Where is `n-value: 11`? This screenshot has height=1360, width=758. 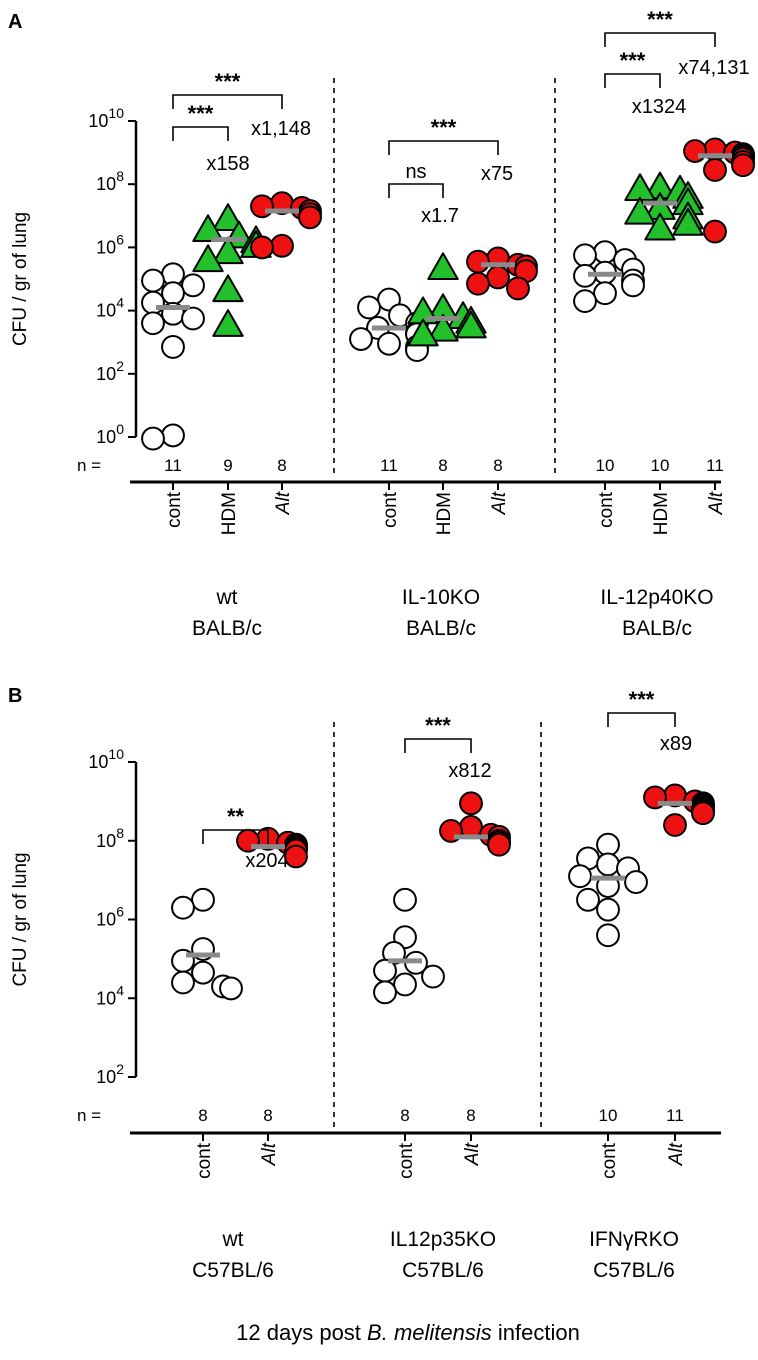 n-value: 11 is located at coordinates (389, 465).